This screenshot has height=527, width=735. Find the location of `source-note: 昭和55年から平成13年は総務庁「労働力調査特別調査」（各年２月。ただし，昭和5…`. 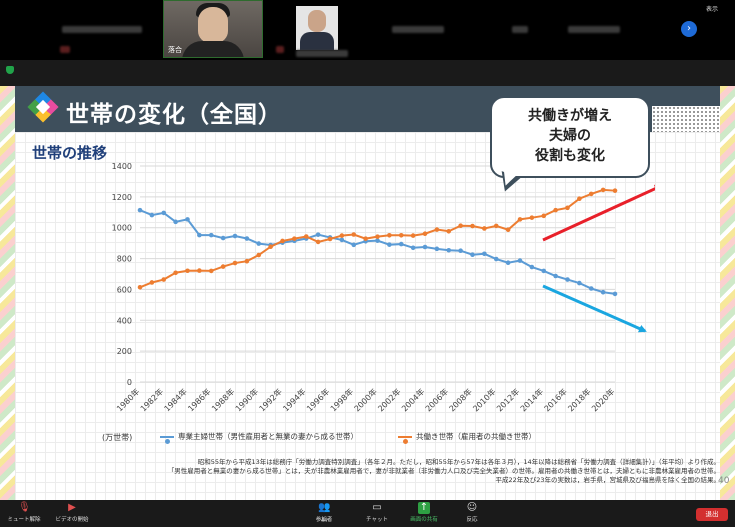

source-note: 昭和55年から平成13年は総務庁「労働力調査特別調査」（各年２月。ただし，昭和5… is located at coordinates (458, 462).